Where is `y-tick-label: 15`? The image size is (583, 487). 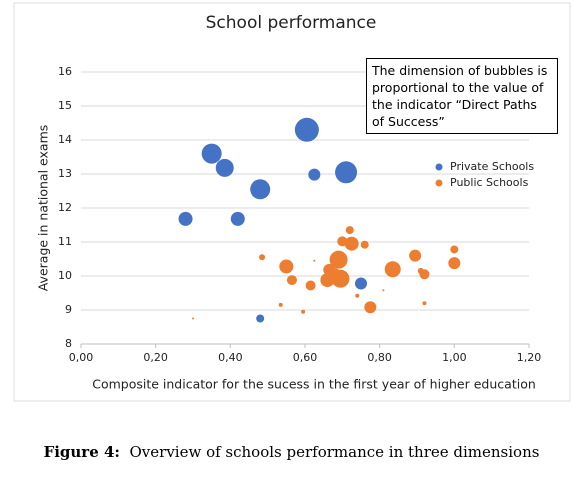 y-tick-label: 15 is located at coordinates (65, 105).